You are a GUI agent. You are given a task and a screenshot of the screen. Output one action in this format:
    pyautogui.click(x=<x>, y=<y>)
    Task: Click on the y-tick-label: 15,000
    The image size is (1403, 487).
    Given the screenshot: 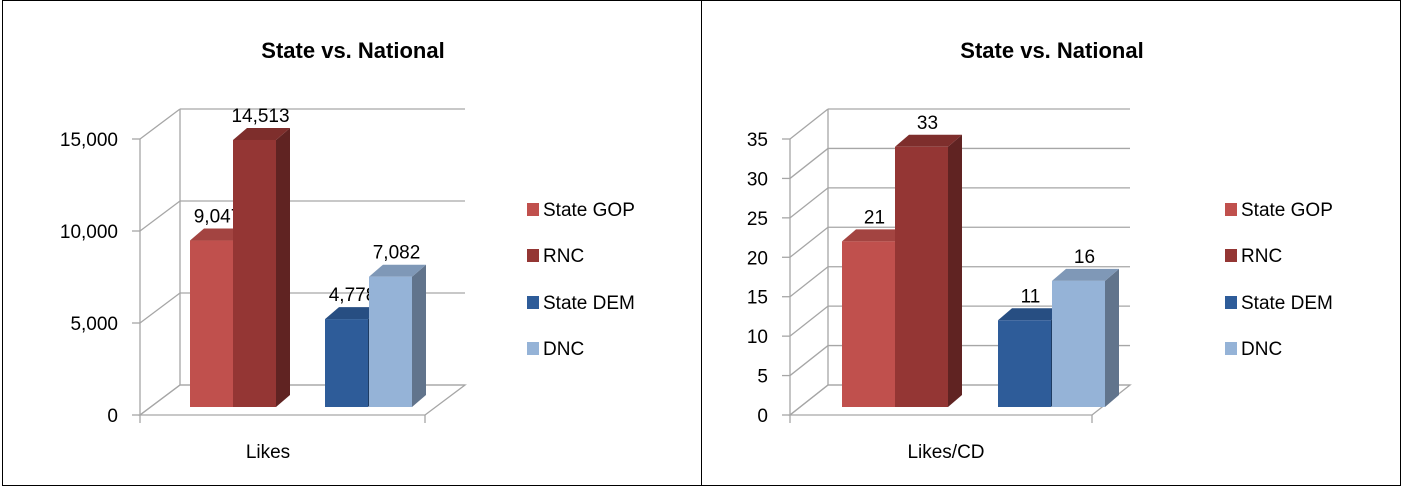 What is the action you would take?
    pyautogui.click(x=89, y=140)
    